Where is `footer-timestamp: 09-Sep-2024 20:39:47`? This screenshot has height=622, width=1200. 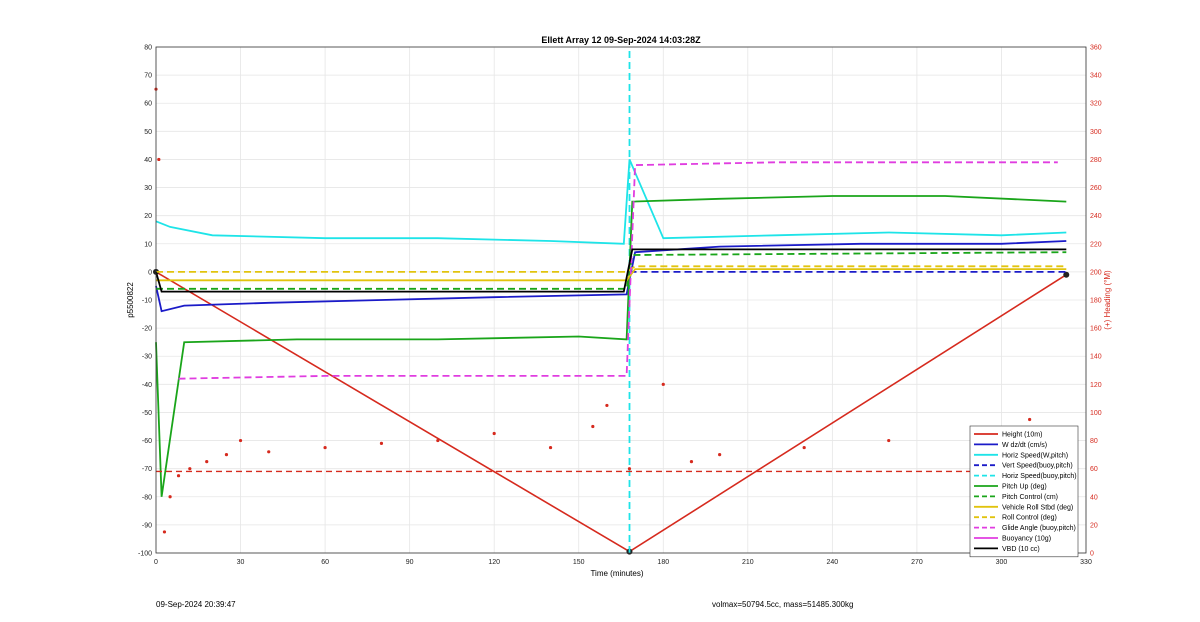
footer-timestamp: 09-Sep-2024 20:39:47 is located at coordinates (196, 604).